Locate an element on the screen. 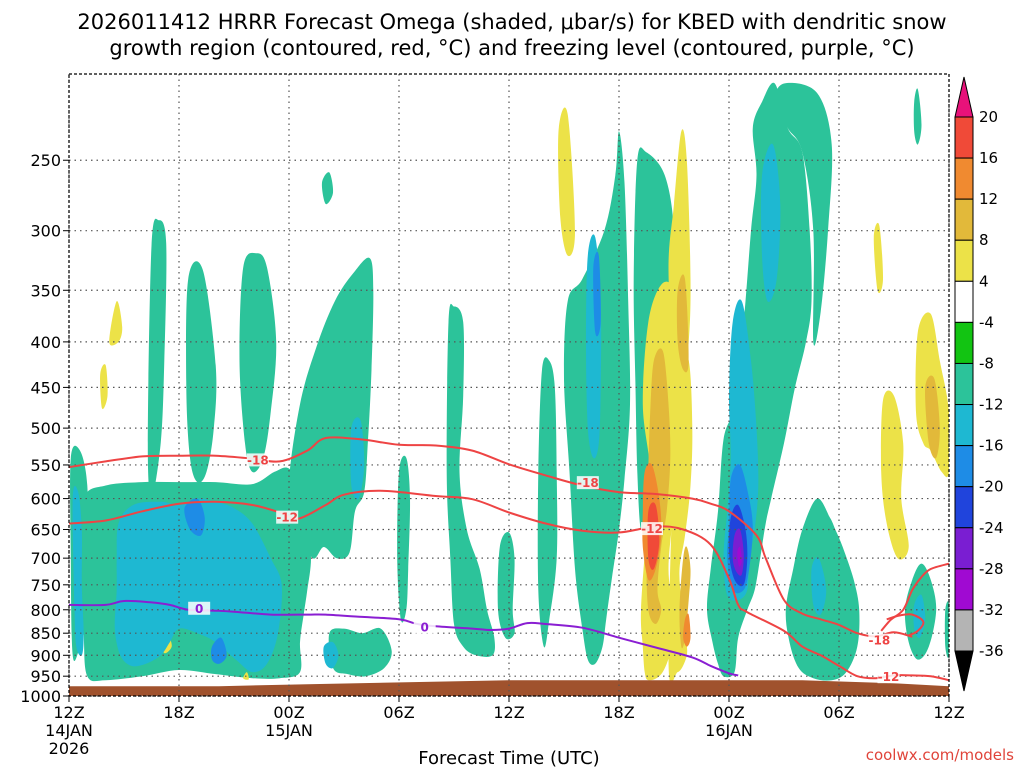 This screenshot has height=768, width=1024. colorbar-label-6: -8 is located at coordinates (986, 363).